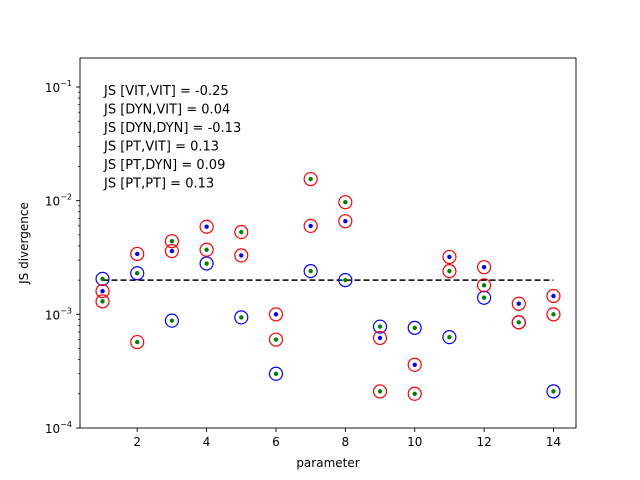 The width and height of the screenshot is (640, 480). Describe the element at coordinates (276, 442) in the screenshot. I see `x-tick-label-2: 6` at that location.